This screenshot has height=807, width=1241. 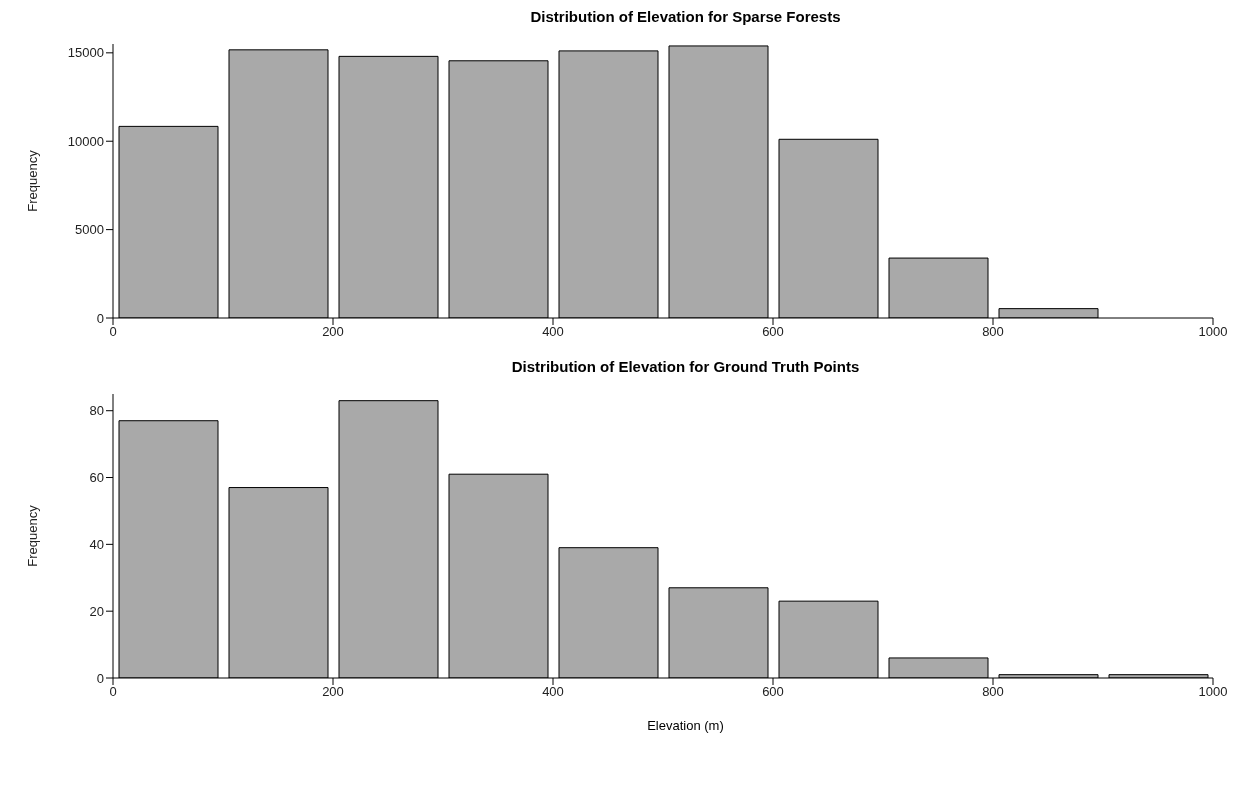 I want to click on y-tick-label: 10000, so click(x=85, y=141).